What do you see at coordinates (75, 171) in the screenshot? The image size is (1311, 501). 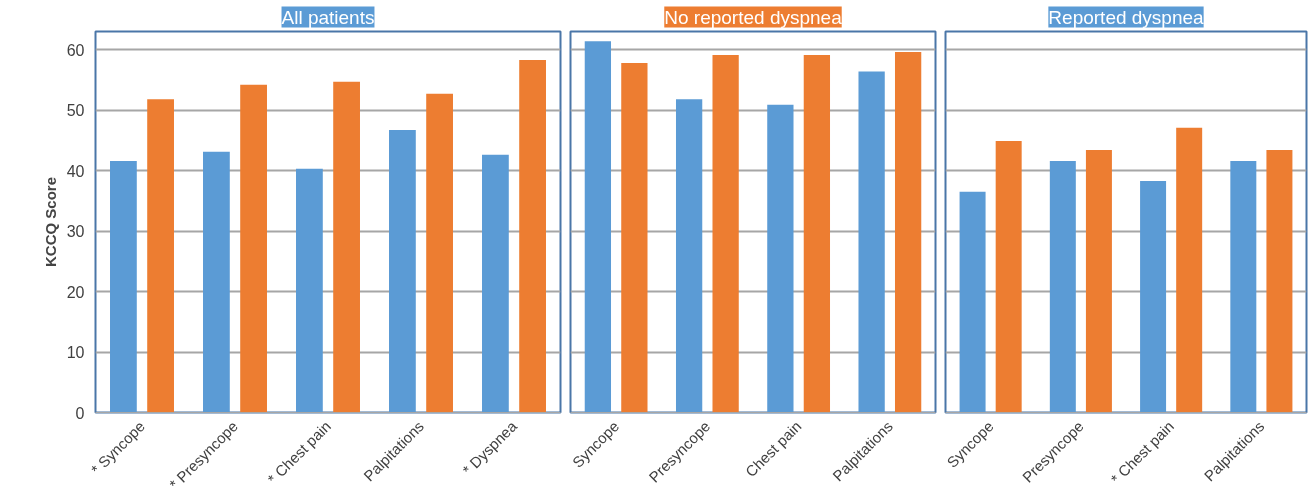 I see `y-tick-label: 40` at bounding box center [75, 171].